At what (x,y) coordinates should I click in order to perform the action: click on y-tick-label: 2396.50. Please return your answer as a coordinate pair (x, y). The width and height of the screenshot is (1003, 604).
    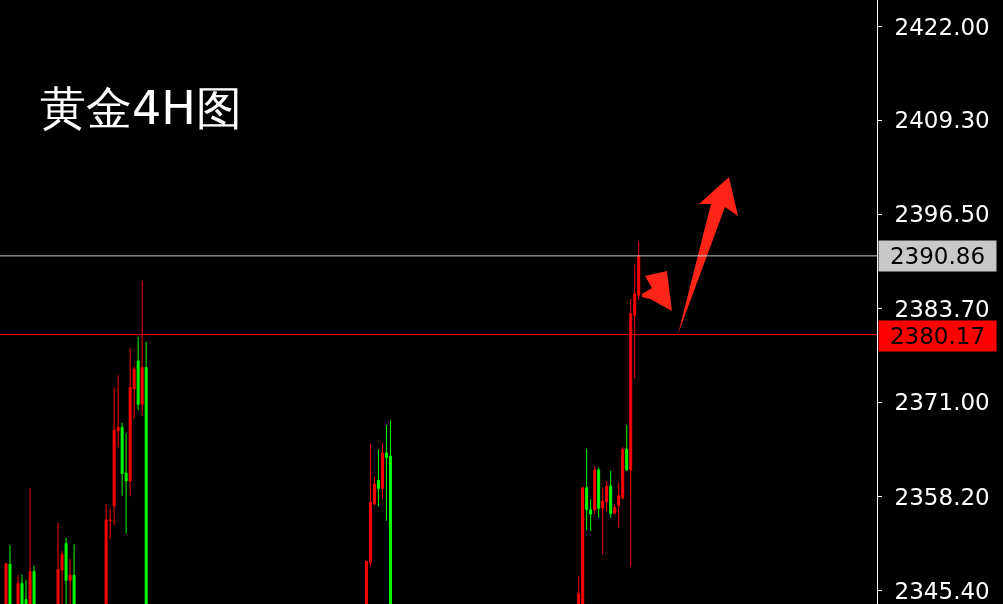
    Looking at the image, I should click on (942, 214).